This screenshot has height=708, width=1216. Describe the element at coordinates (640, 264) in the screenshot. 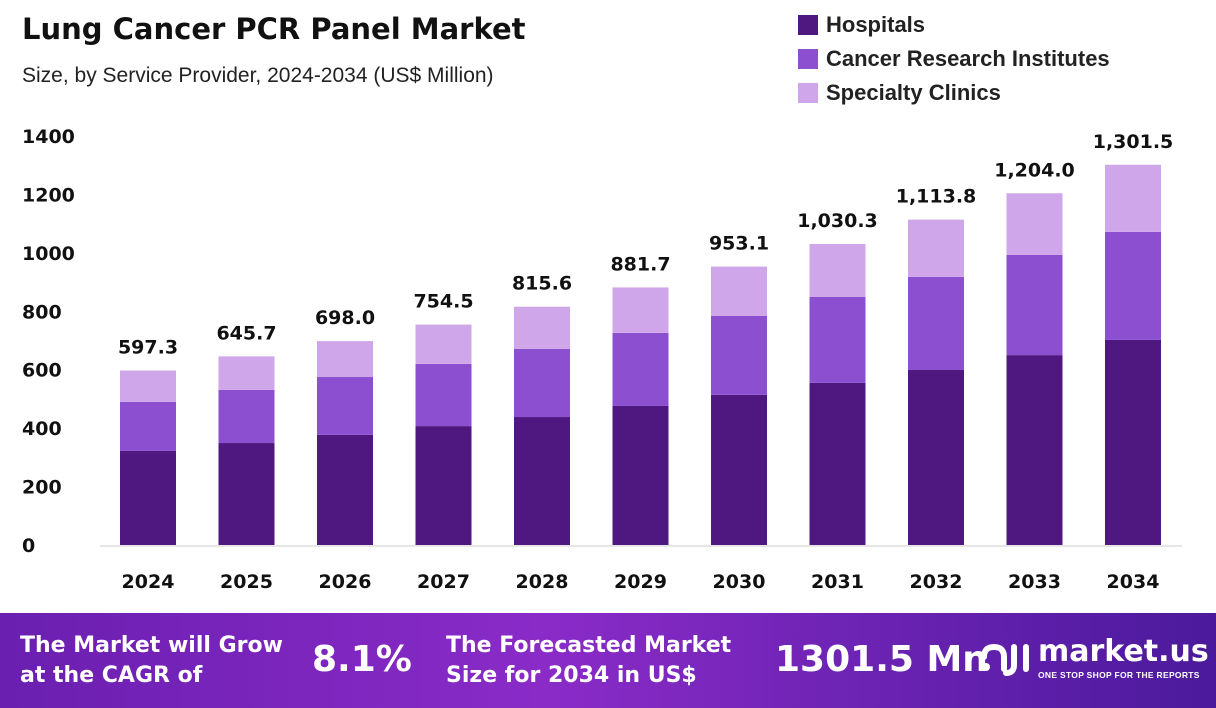

I see `total-data-label: 881.7` at that location.